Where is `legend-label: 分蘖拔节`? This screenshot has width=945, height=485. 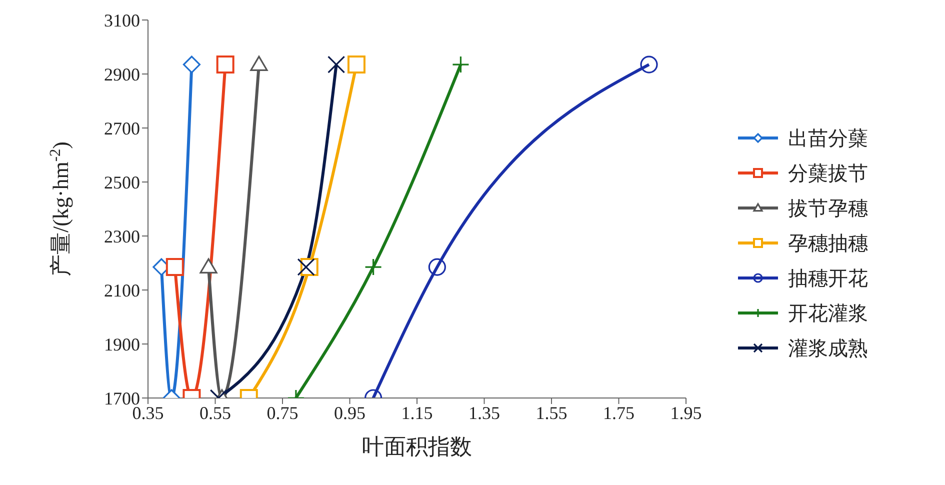
legend-label: 分蘖拔节 is located at coordinates (828, 174).